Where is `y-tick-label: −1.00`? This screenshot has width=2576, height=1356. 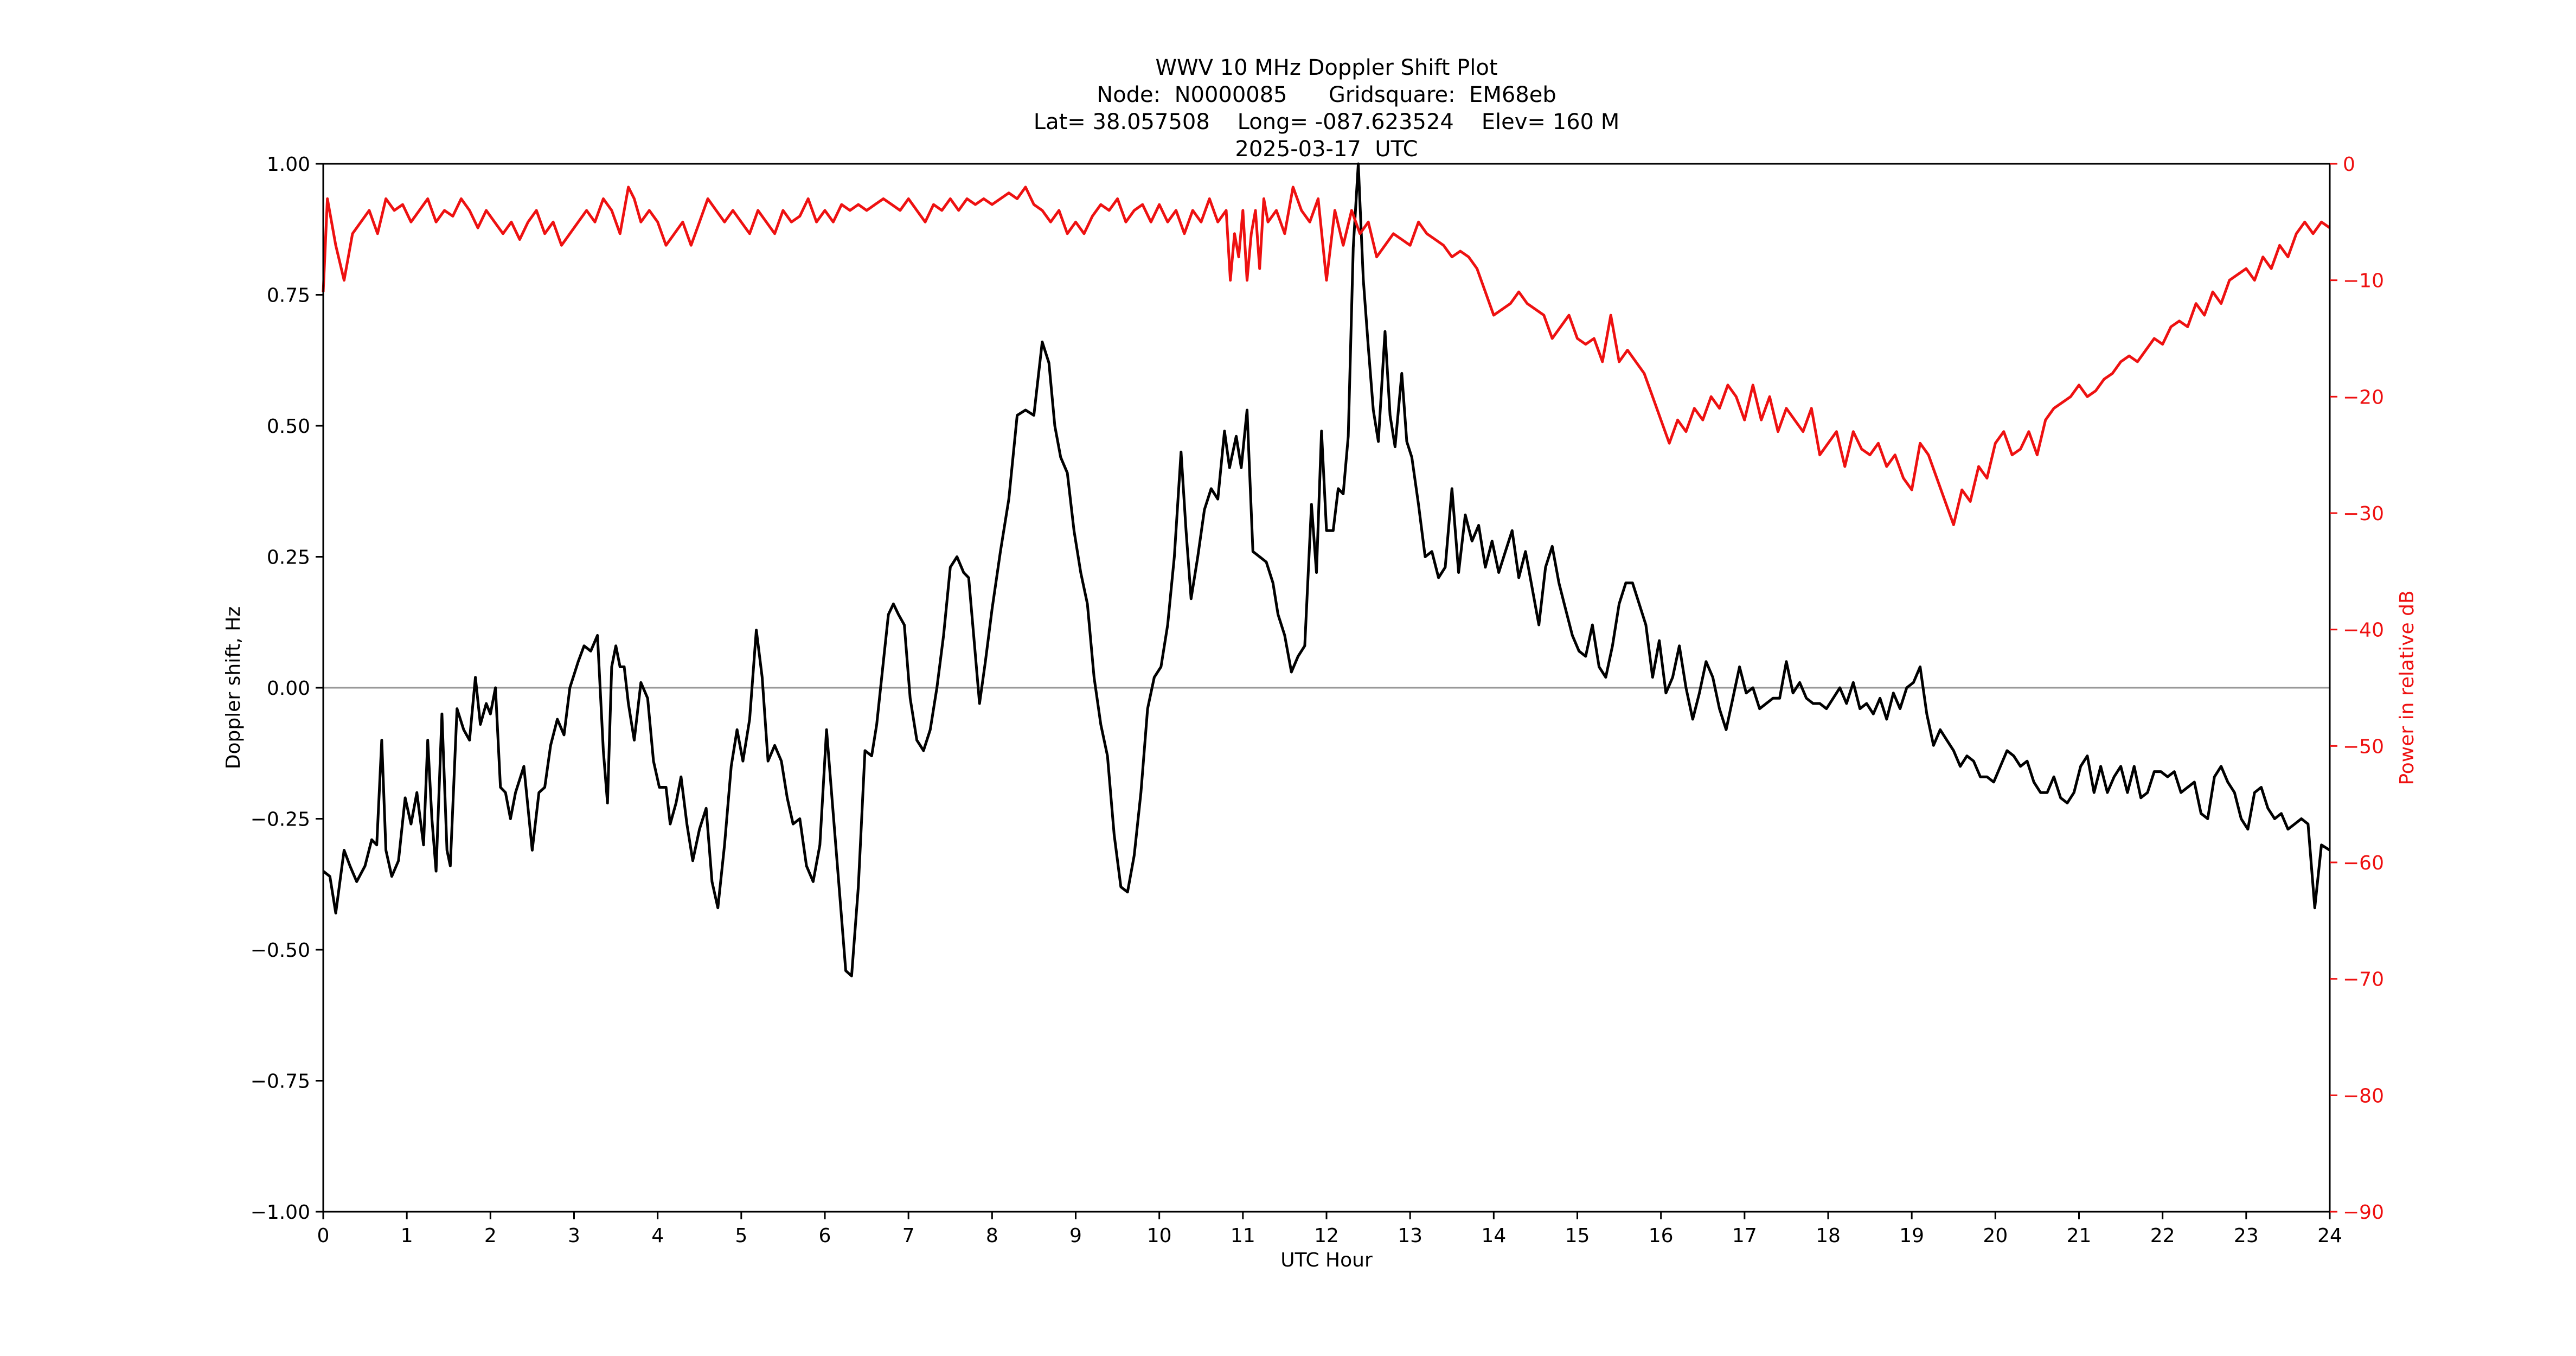
y-tick-label: −1.00 is located at coordinates (280, 1212).